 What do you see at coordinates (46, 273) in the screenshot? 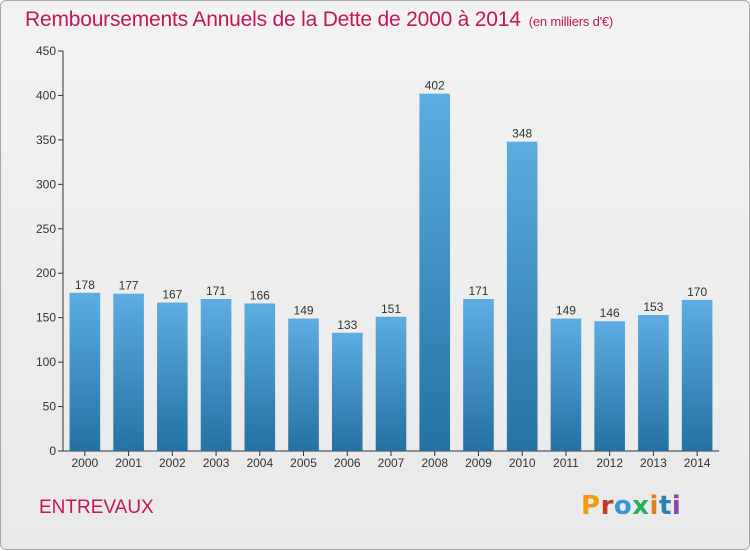
I see `y-tick-label: 200` at bounding box center [46, 273].